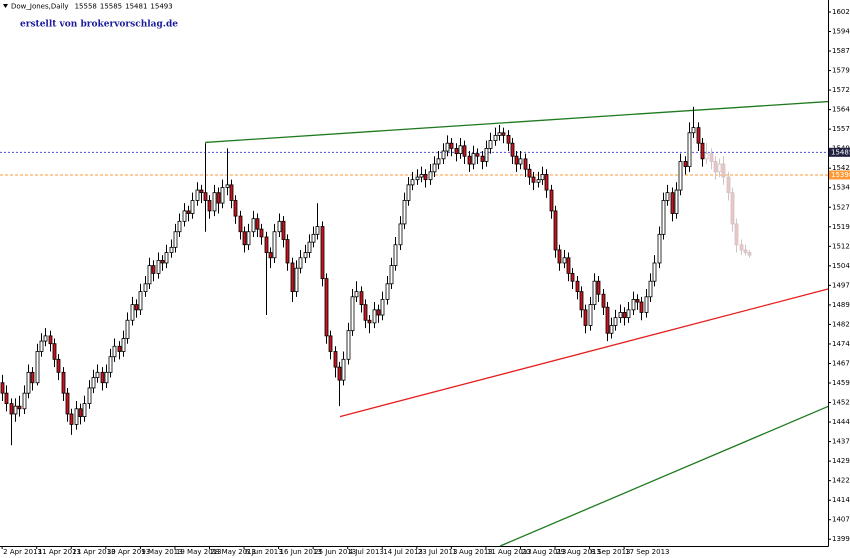  What do you see at coordinates (59, 552) in the screenshot?
I see `x-tick-label: 11 Apr 2013` at bounding box center [59, 552].